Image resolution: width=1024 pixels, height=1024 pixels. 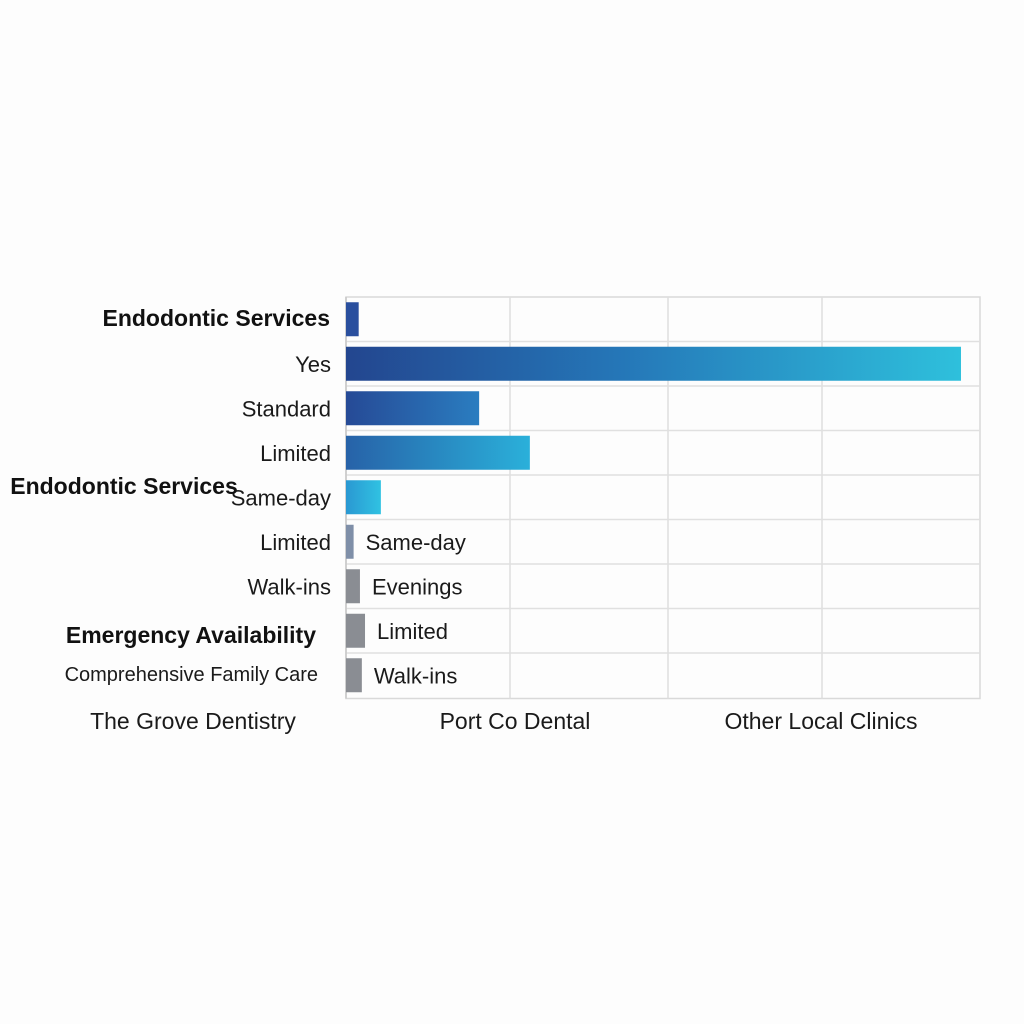 What do you see at coordinates (191, 675) in the screenshot?
I see `group-label-family-care: Comprehensive Family Care` at bounding box center [191, 675].